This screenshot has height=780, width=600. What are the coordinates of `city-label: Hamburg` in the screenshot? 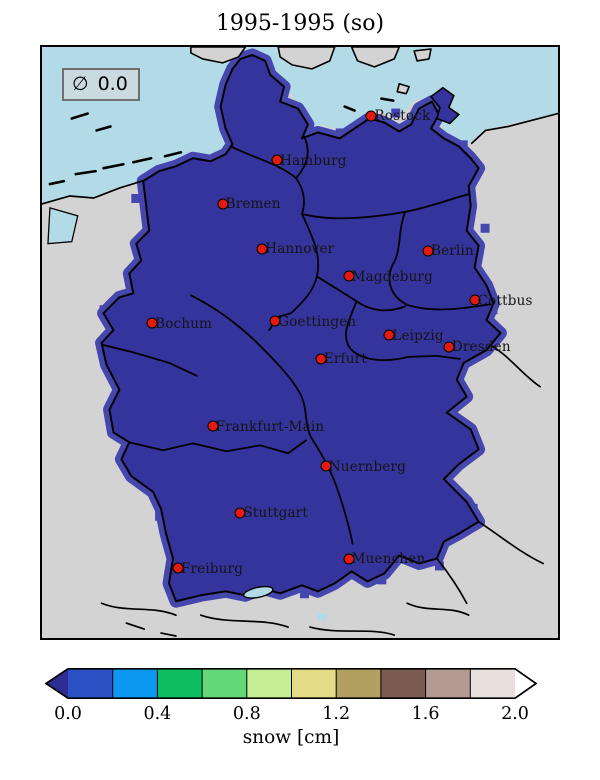 It's located at (313, 160).